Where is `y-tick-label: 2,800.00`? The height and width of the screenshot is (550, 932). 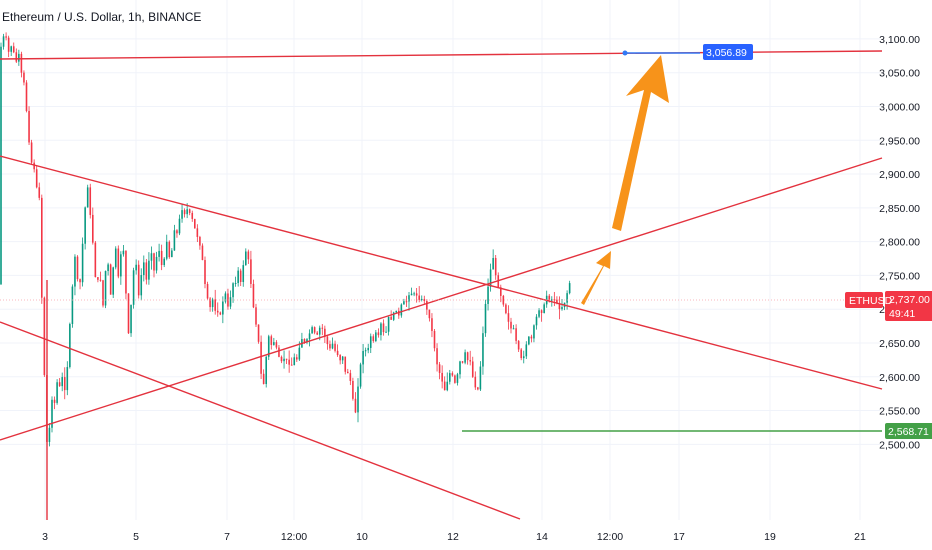
y-tick-label: 2,800.00 is located at coordinates (899, 243).